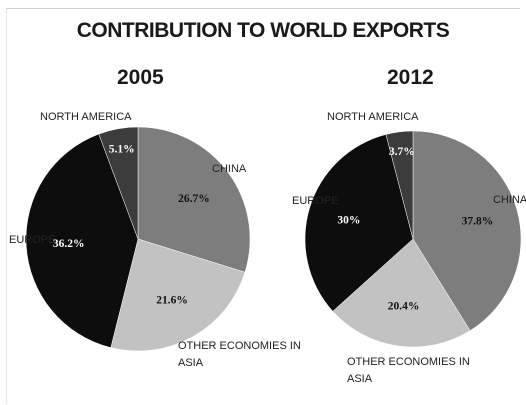 Image resolution: width=526 pixels, height=405 pixels. What do you see at coordinates (239, 354) in the screenshot?
I see `pie-category-label-2005-other-economies-in-asia: OTHER ECONOMIES IN ASIA` at bounding box center [239, 354].